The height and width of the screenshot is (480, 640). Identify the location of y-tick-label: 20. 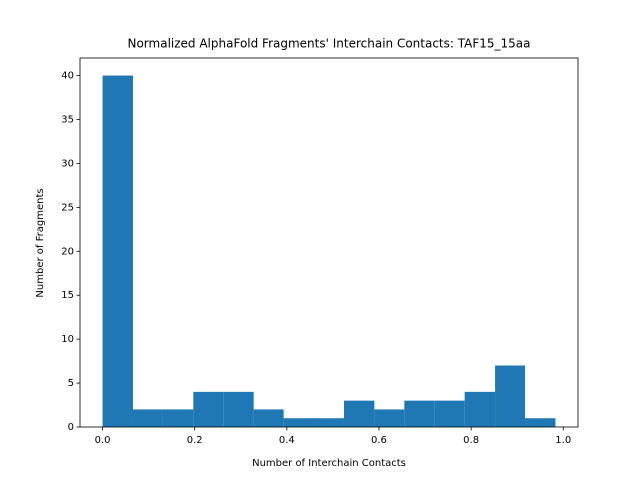
(67, 251).